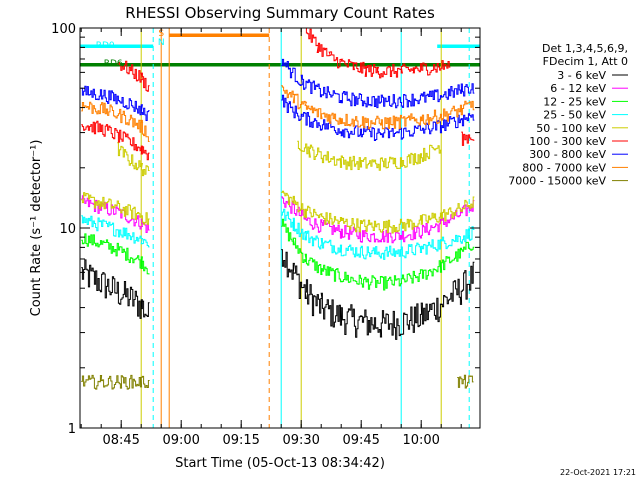 This screenshot has height=480, width=640. I want to click on series-7000-15000-kev, so click(277, 382).